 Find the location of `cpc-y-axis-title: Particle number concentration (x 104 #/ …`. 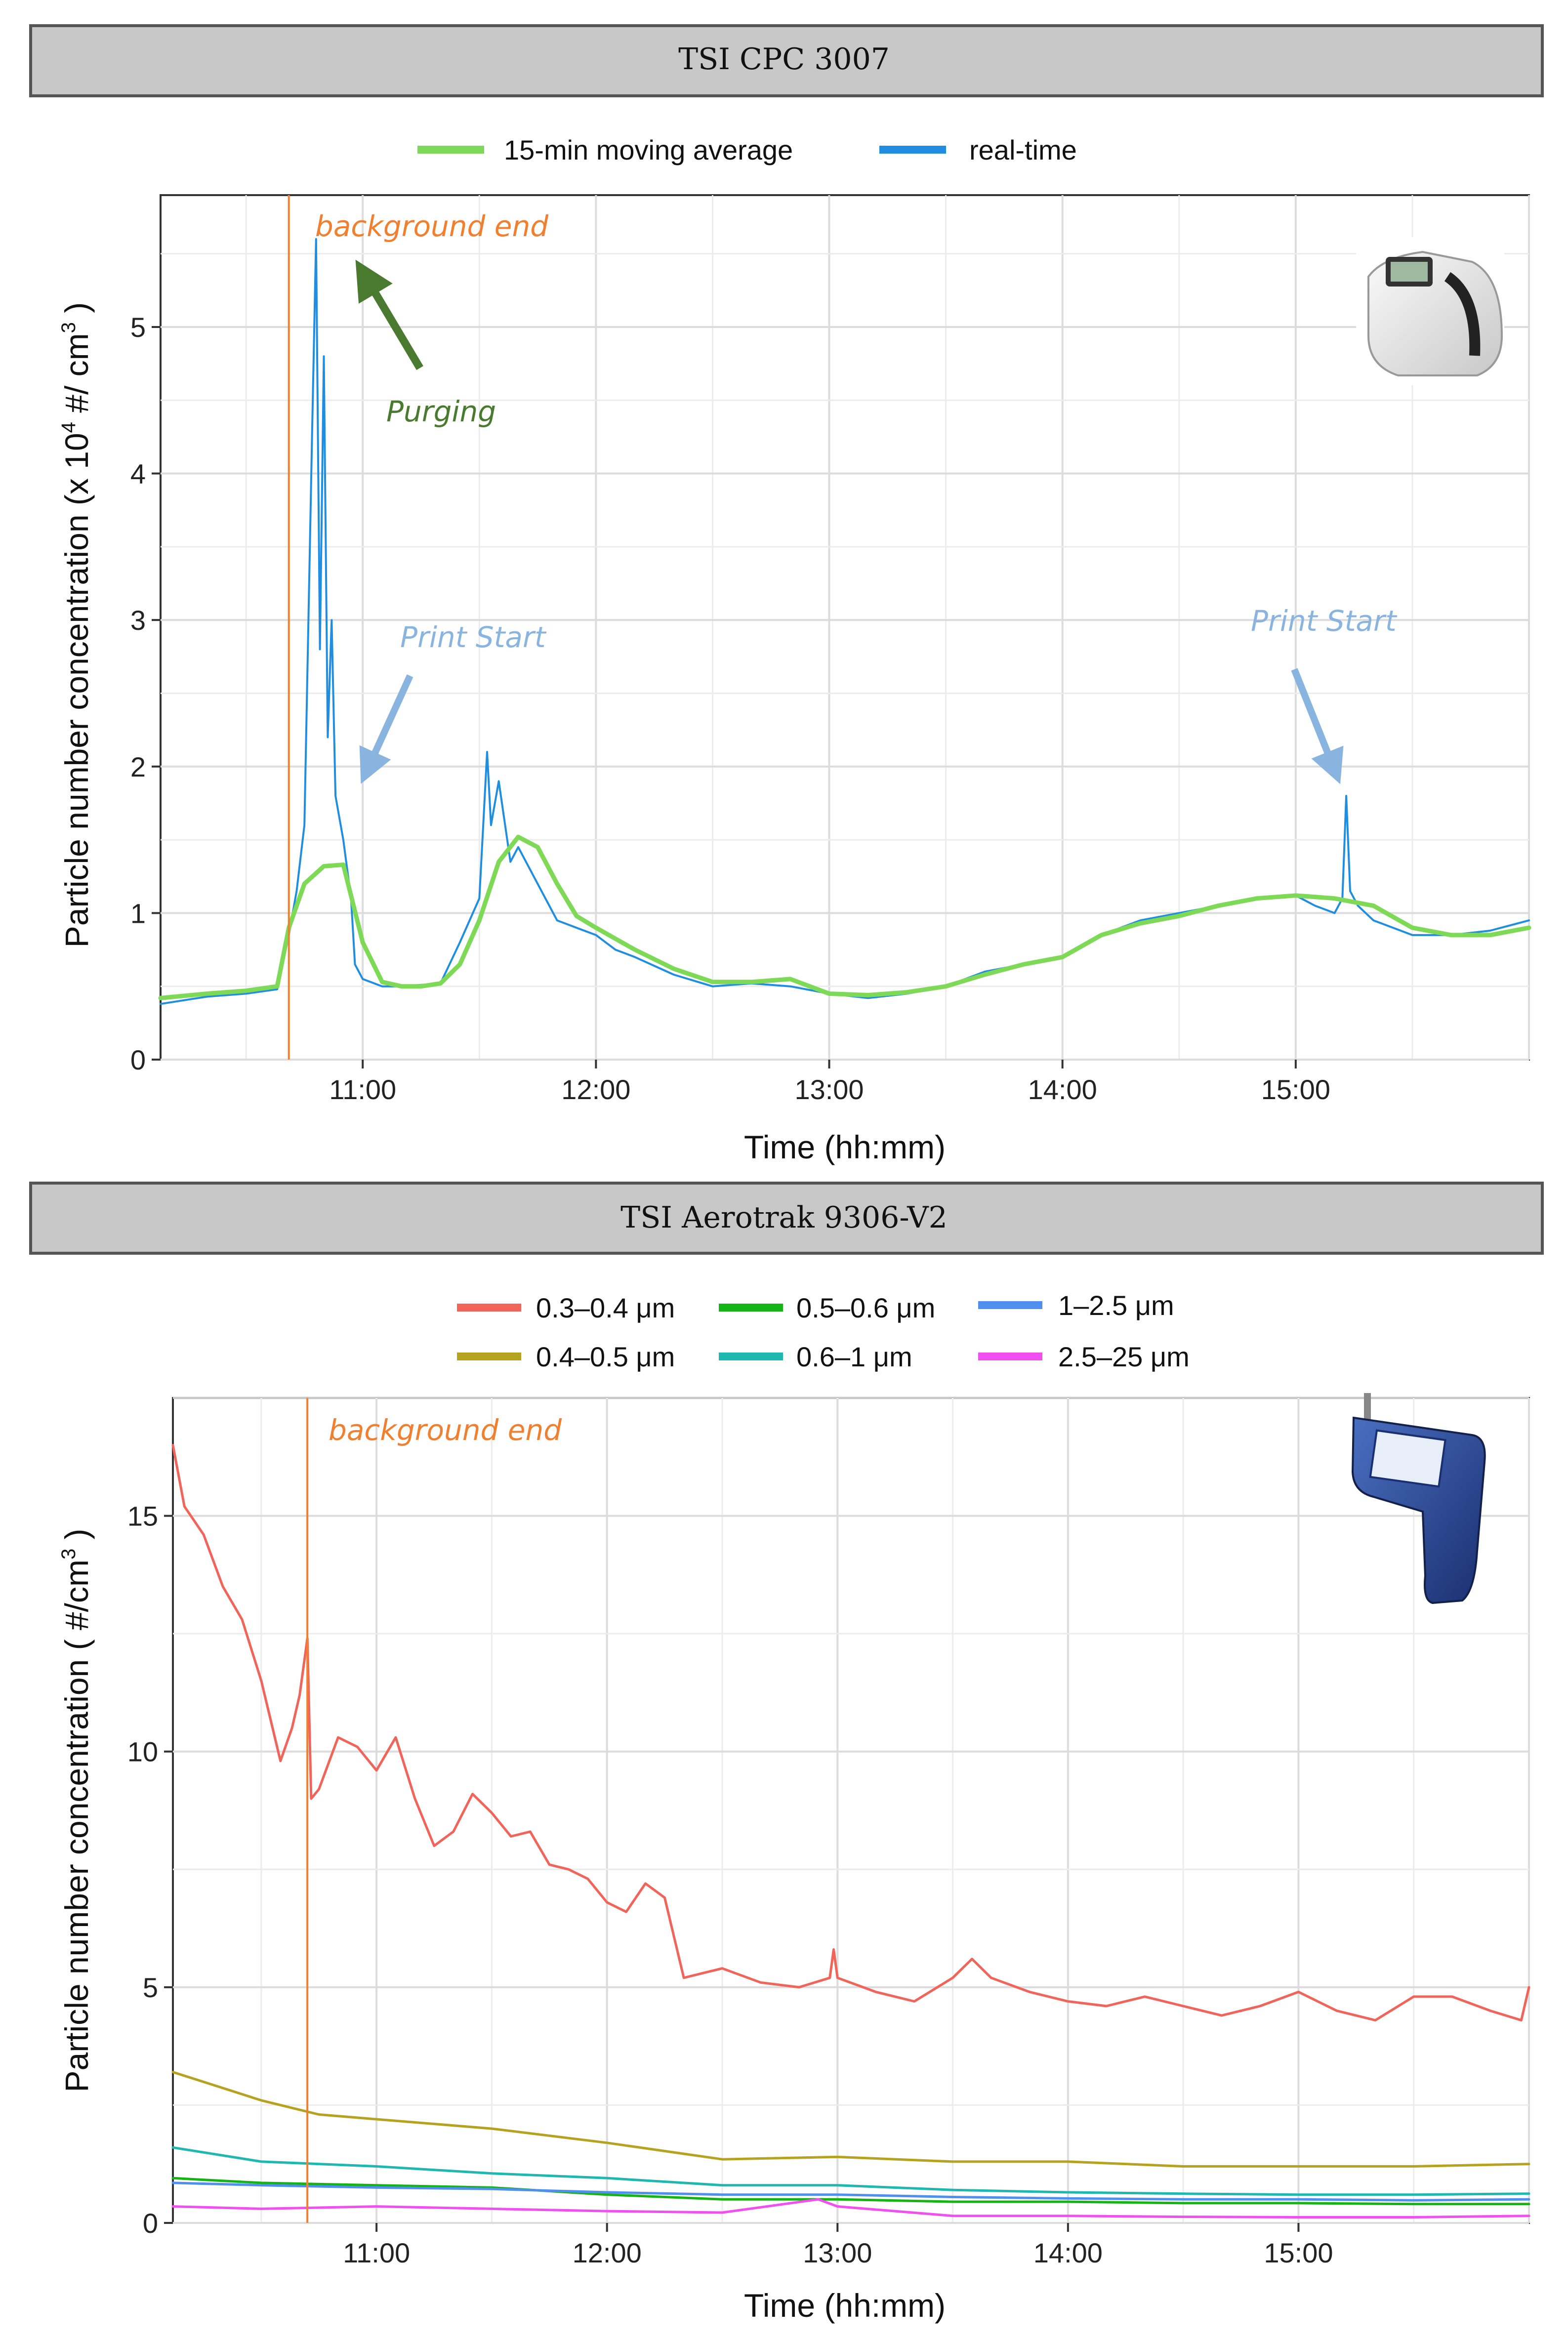

cpc-y-axis-title: Particle number concentration (x 104 #/ … is located at coordinates (76, 624).